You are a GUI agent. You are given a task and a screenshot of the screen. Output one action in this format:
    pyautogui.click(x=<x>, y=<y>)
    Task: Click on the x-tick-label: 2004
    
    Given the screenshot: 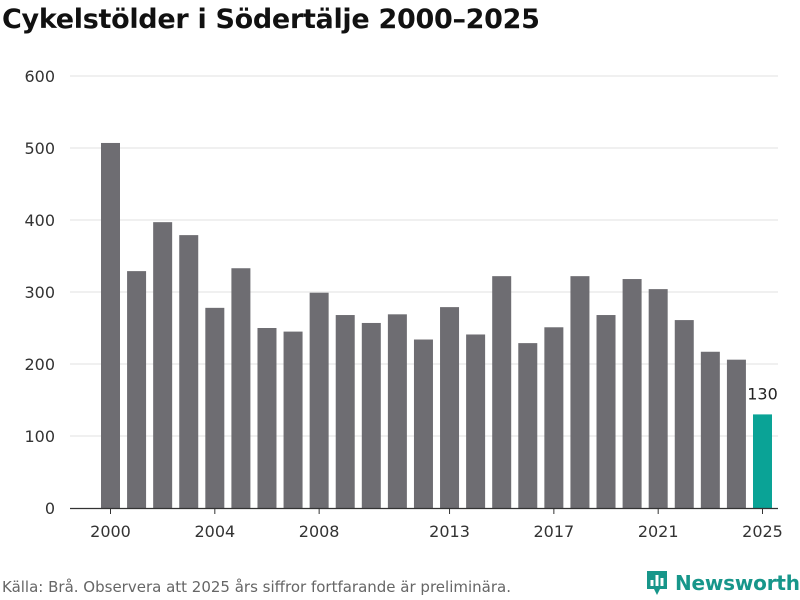 What is the action you would take?
    pyautogui.click(x=214, y=531)
    